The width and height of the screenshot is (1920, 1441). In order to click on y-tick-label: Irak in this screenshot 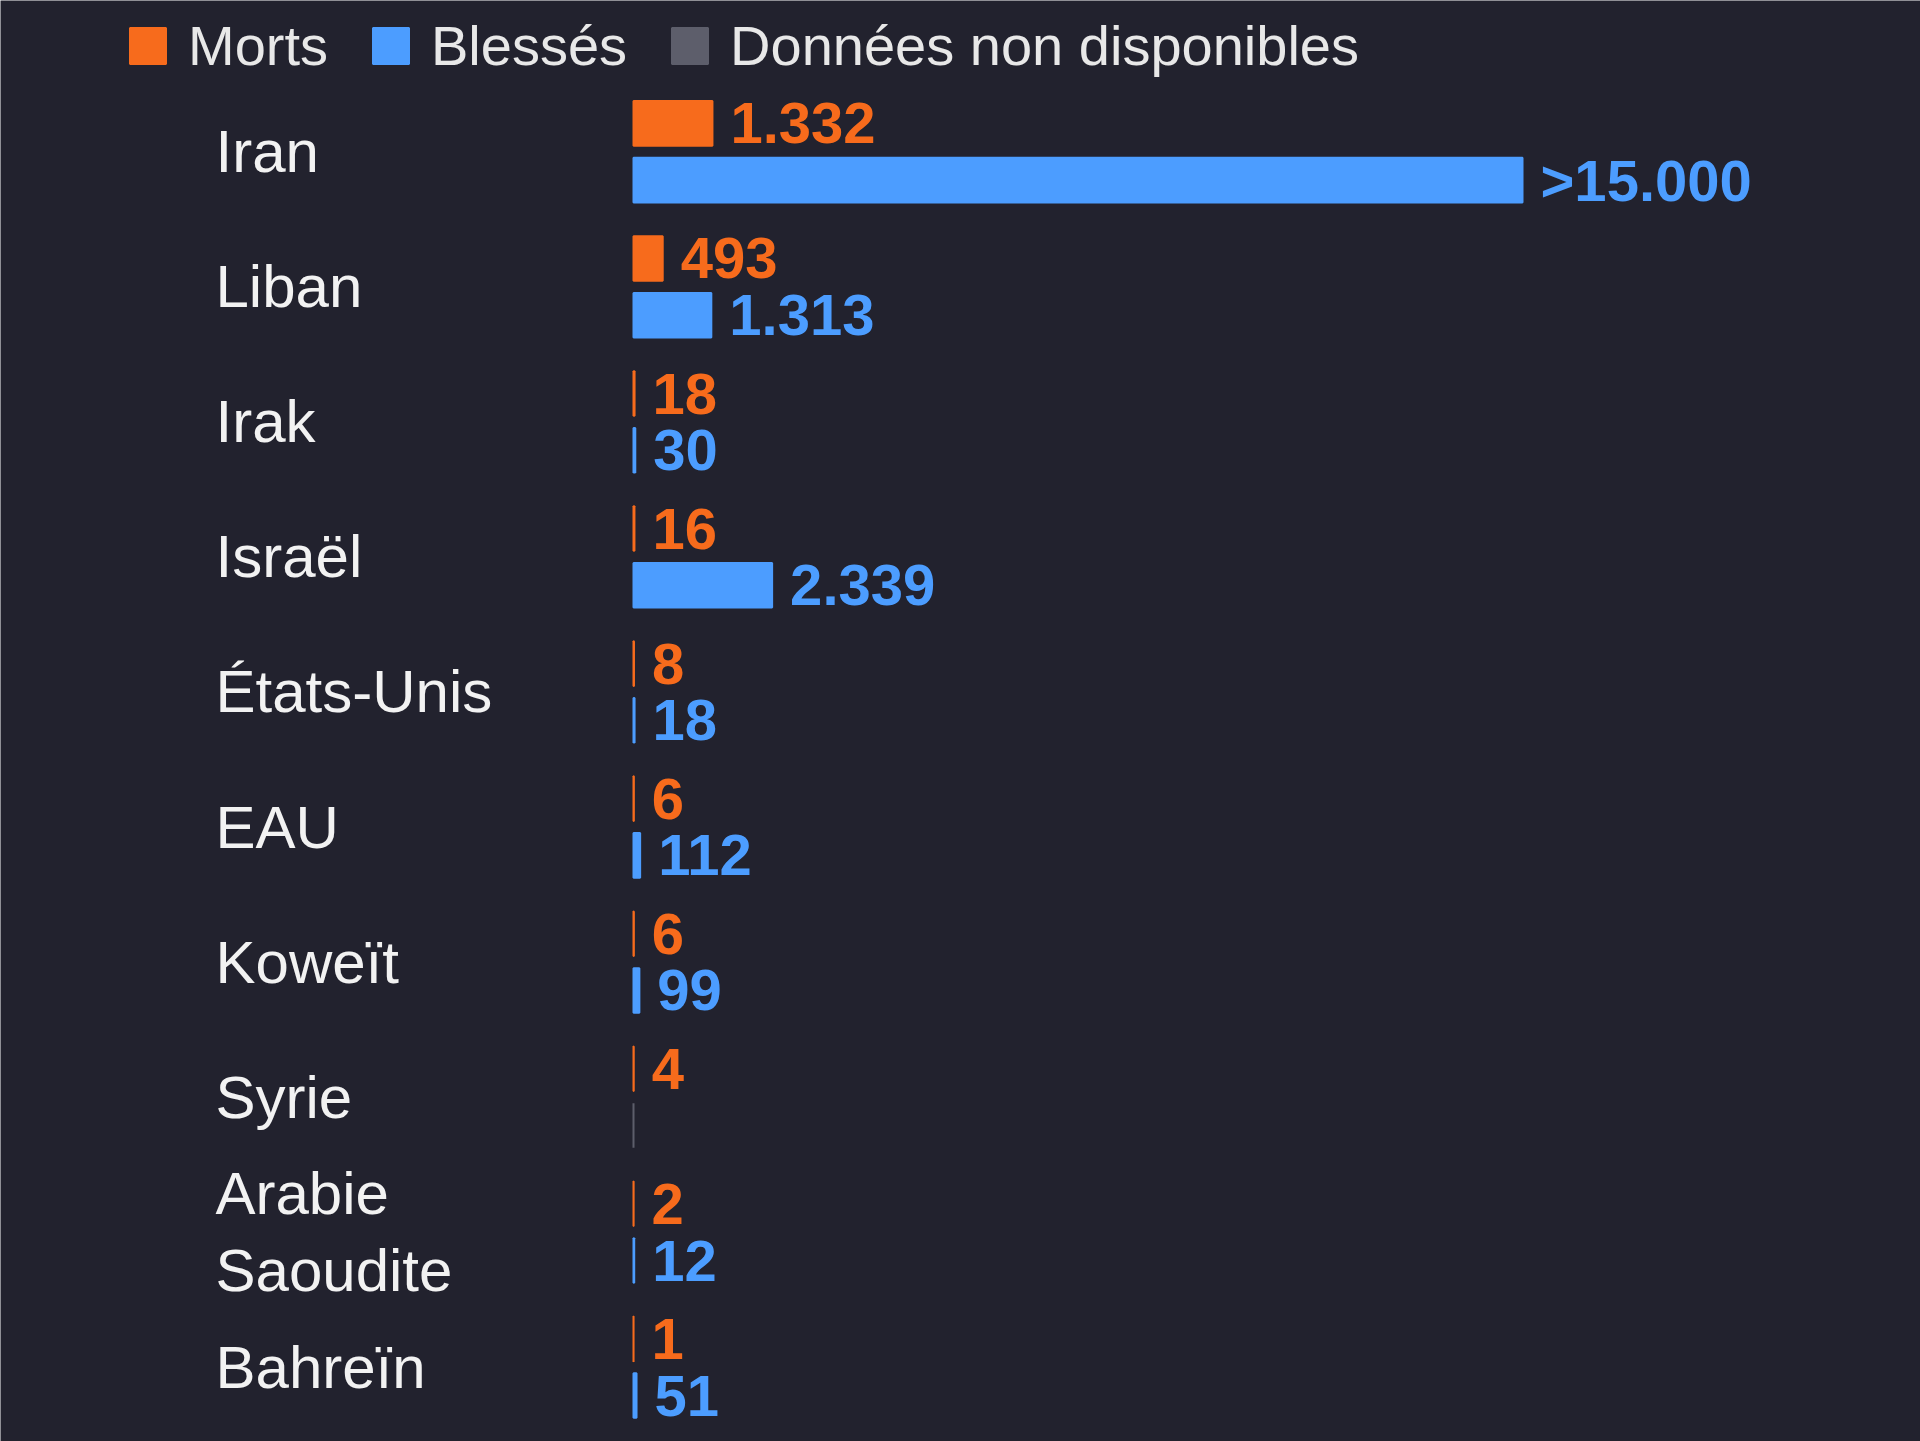, I will do `click(266, 422)`.